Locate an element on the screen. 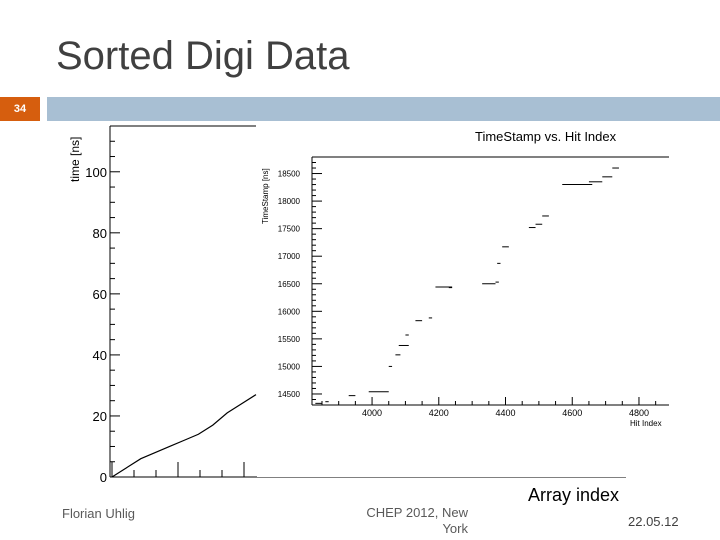 This screenshot has height=540, width=720. outer-y-tick-label: 0 is located at coordinates (103, 477).